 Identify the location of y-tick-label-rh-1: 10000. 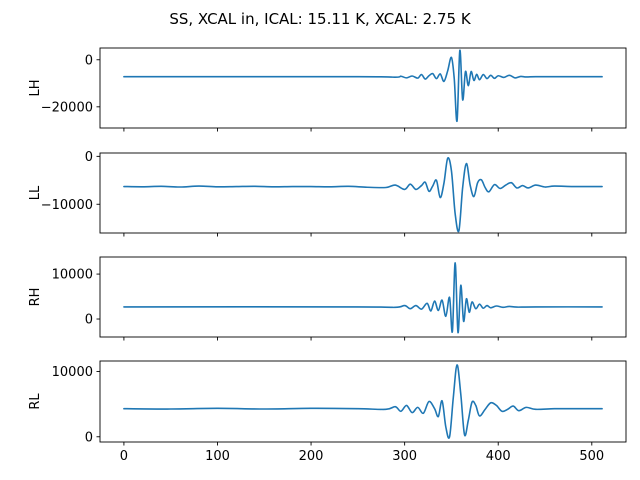
(72, 275).